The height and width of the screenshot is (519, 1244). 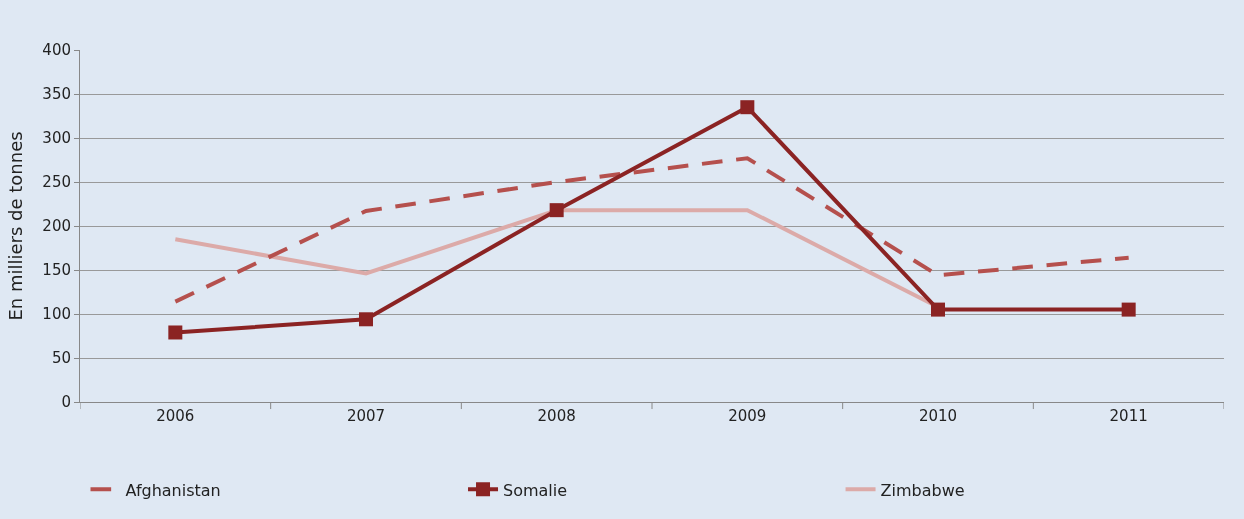 What do you see at coordinates (56, 270) in the screenshot?
I see `y-tick-label: 150` at bounding box center [56, 270].